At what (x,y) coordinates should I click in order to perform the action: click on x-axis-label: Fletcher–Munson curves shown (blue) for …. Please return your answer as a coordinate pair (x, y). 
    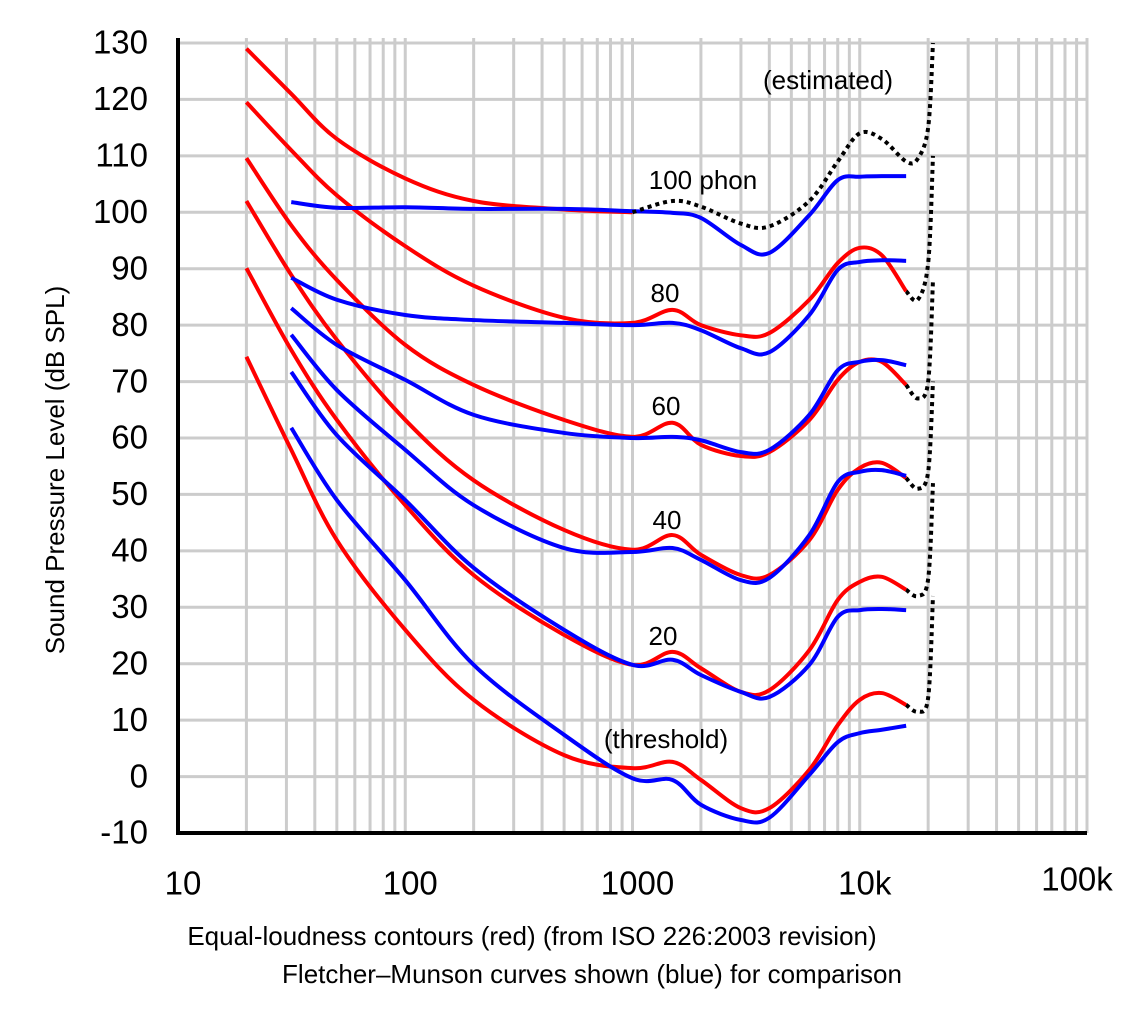
    Looking at the image, I should click on (592, 974).